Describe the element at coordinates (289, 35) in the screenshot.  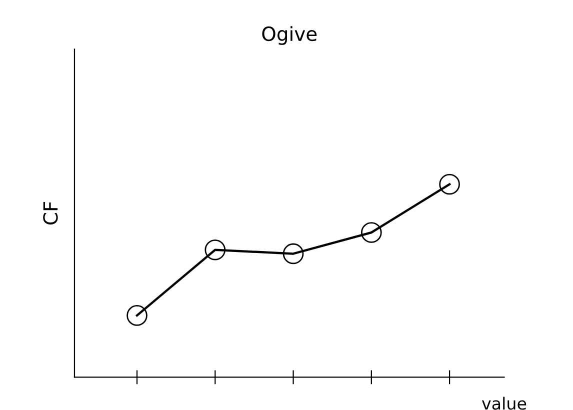
I see `chart-title: Ogive` at that location.